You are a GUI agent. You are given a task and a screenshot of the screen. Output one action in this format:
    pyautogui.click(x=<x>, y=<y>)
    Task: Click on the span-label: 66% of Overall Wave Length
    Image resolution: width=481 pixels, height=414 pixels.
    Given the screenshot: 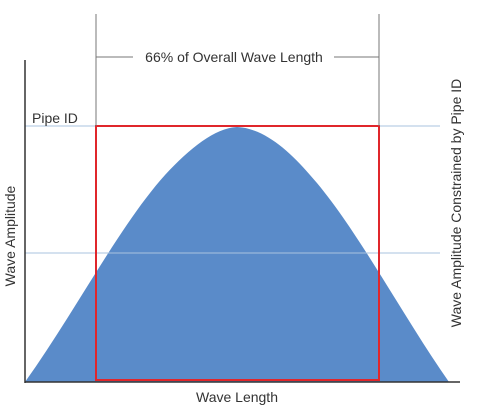 What is the action you would take?
    pyautogui.click(x=234, y=57)
    